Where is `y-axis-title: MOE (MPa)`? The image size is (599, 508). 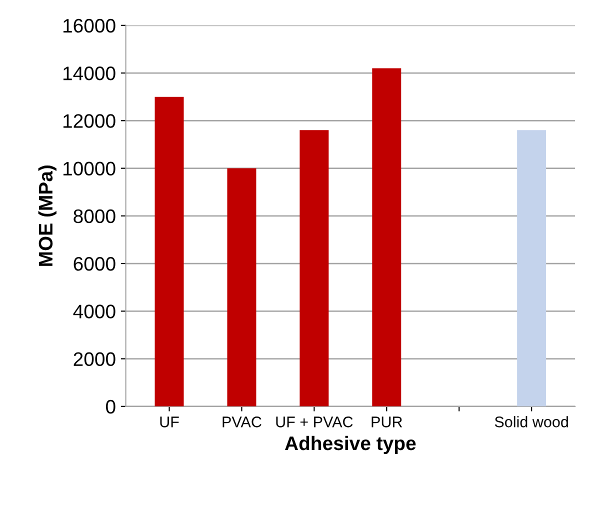
y-axis-title: MOE (MPa) is located at coordinates (47, 216).